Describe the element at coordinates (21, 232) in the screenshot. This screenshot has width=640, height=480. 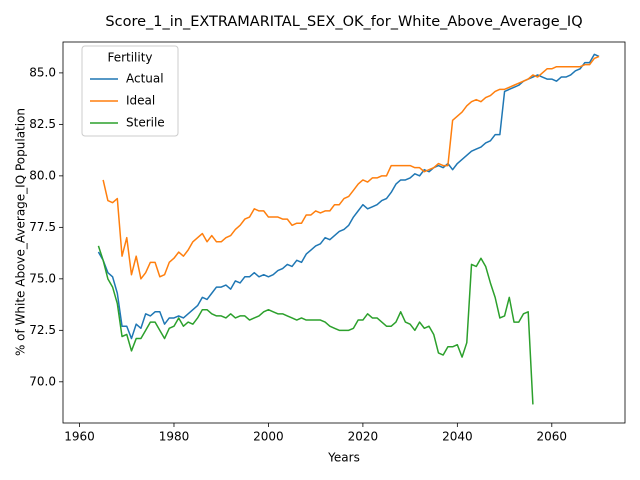
I see `y-axis-label: % of White Above_Average_IQ Population` at that location.